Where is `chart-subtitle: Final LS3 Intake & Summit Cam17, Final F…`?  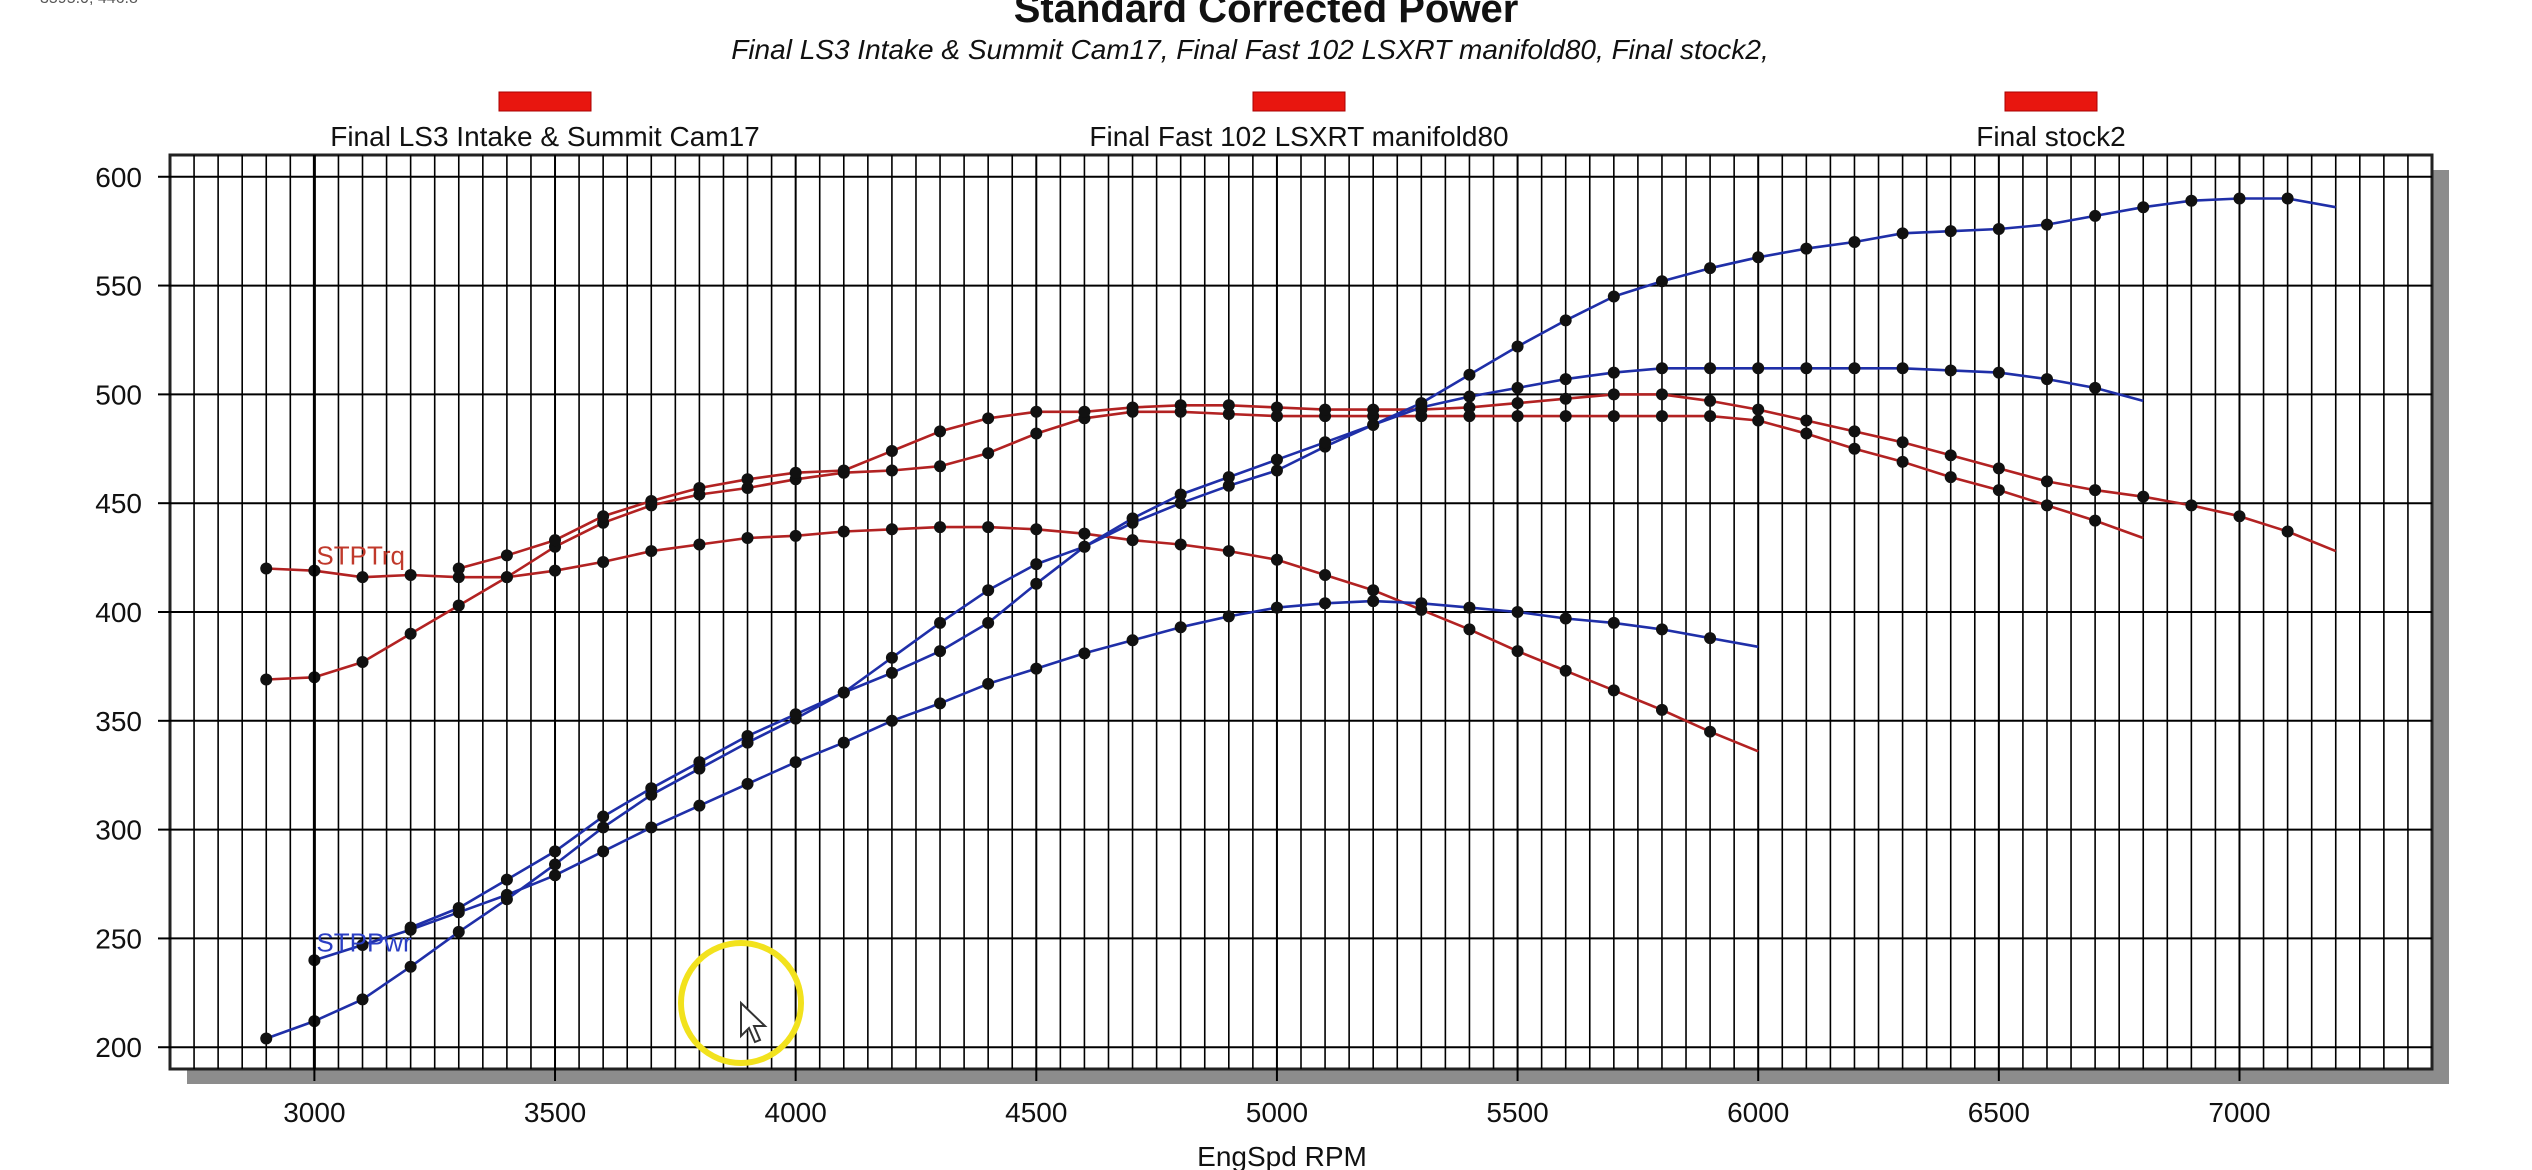 chart-subtitle: Final LS3 Intake & Summit Cam17, Final F… is located at coordinates (1250, 49).